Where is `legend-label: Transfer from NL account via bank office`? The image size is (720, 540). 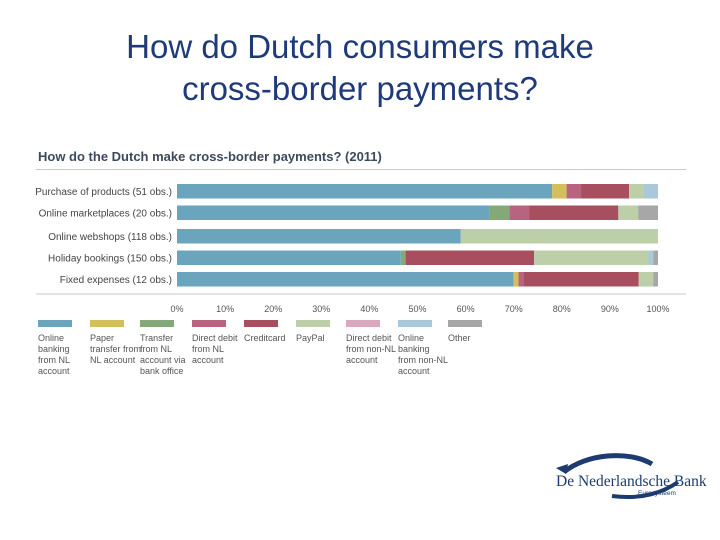 legend-label: Transfer from NL account via bank office is located at coordinates (163, 354).